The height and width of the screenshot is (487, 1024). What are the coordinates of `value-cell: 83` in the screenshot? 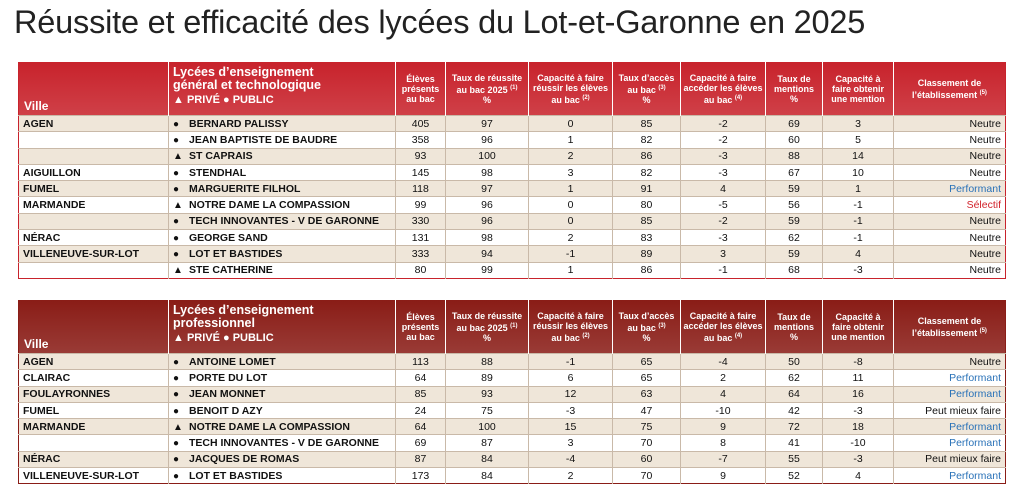 It's located at (646, 237).